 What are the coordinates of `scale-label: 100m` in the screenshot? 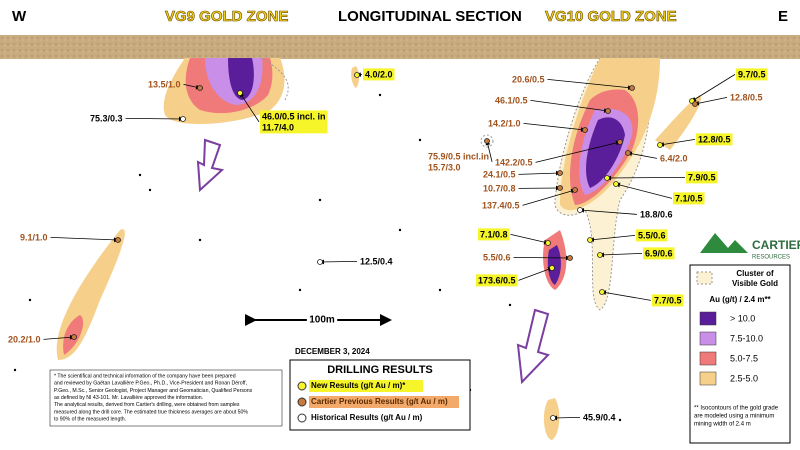 It's located at (322, 320).